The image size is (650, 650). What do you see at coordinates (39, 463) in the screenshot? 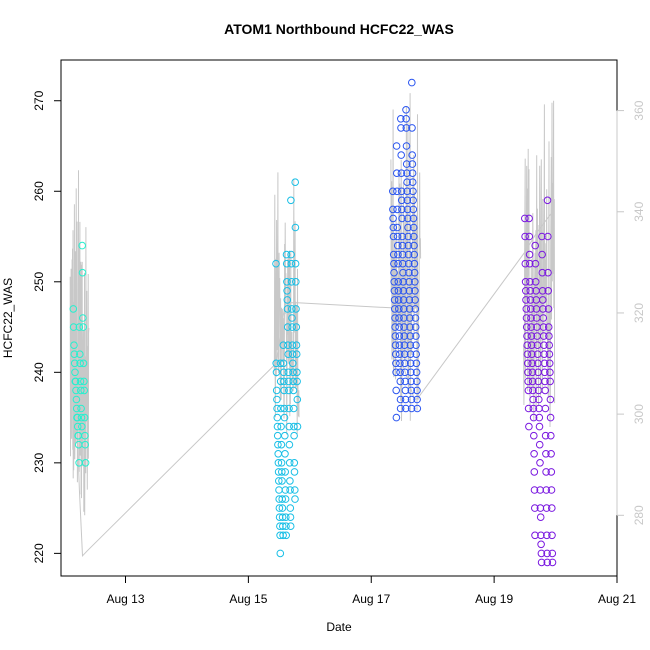
I see `y-tick-label: 230` at bounding box center [39, 463].